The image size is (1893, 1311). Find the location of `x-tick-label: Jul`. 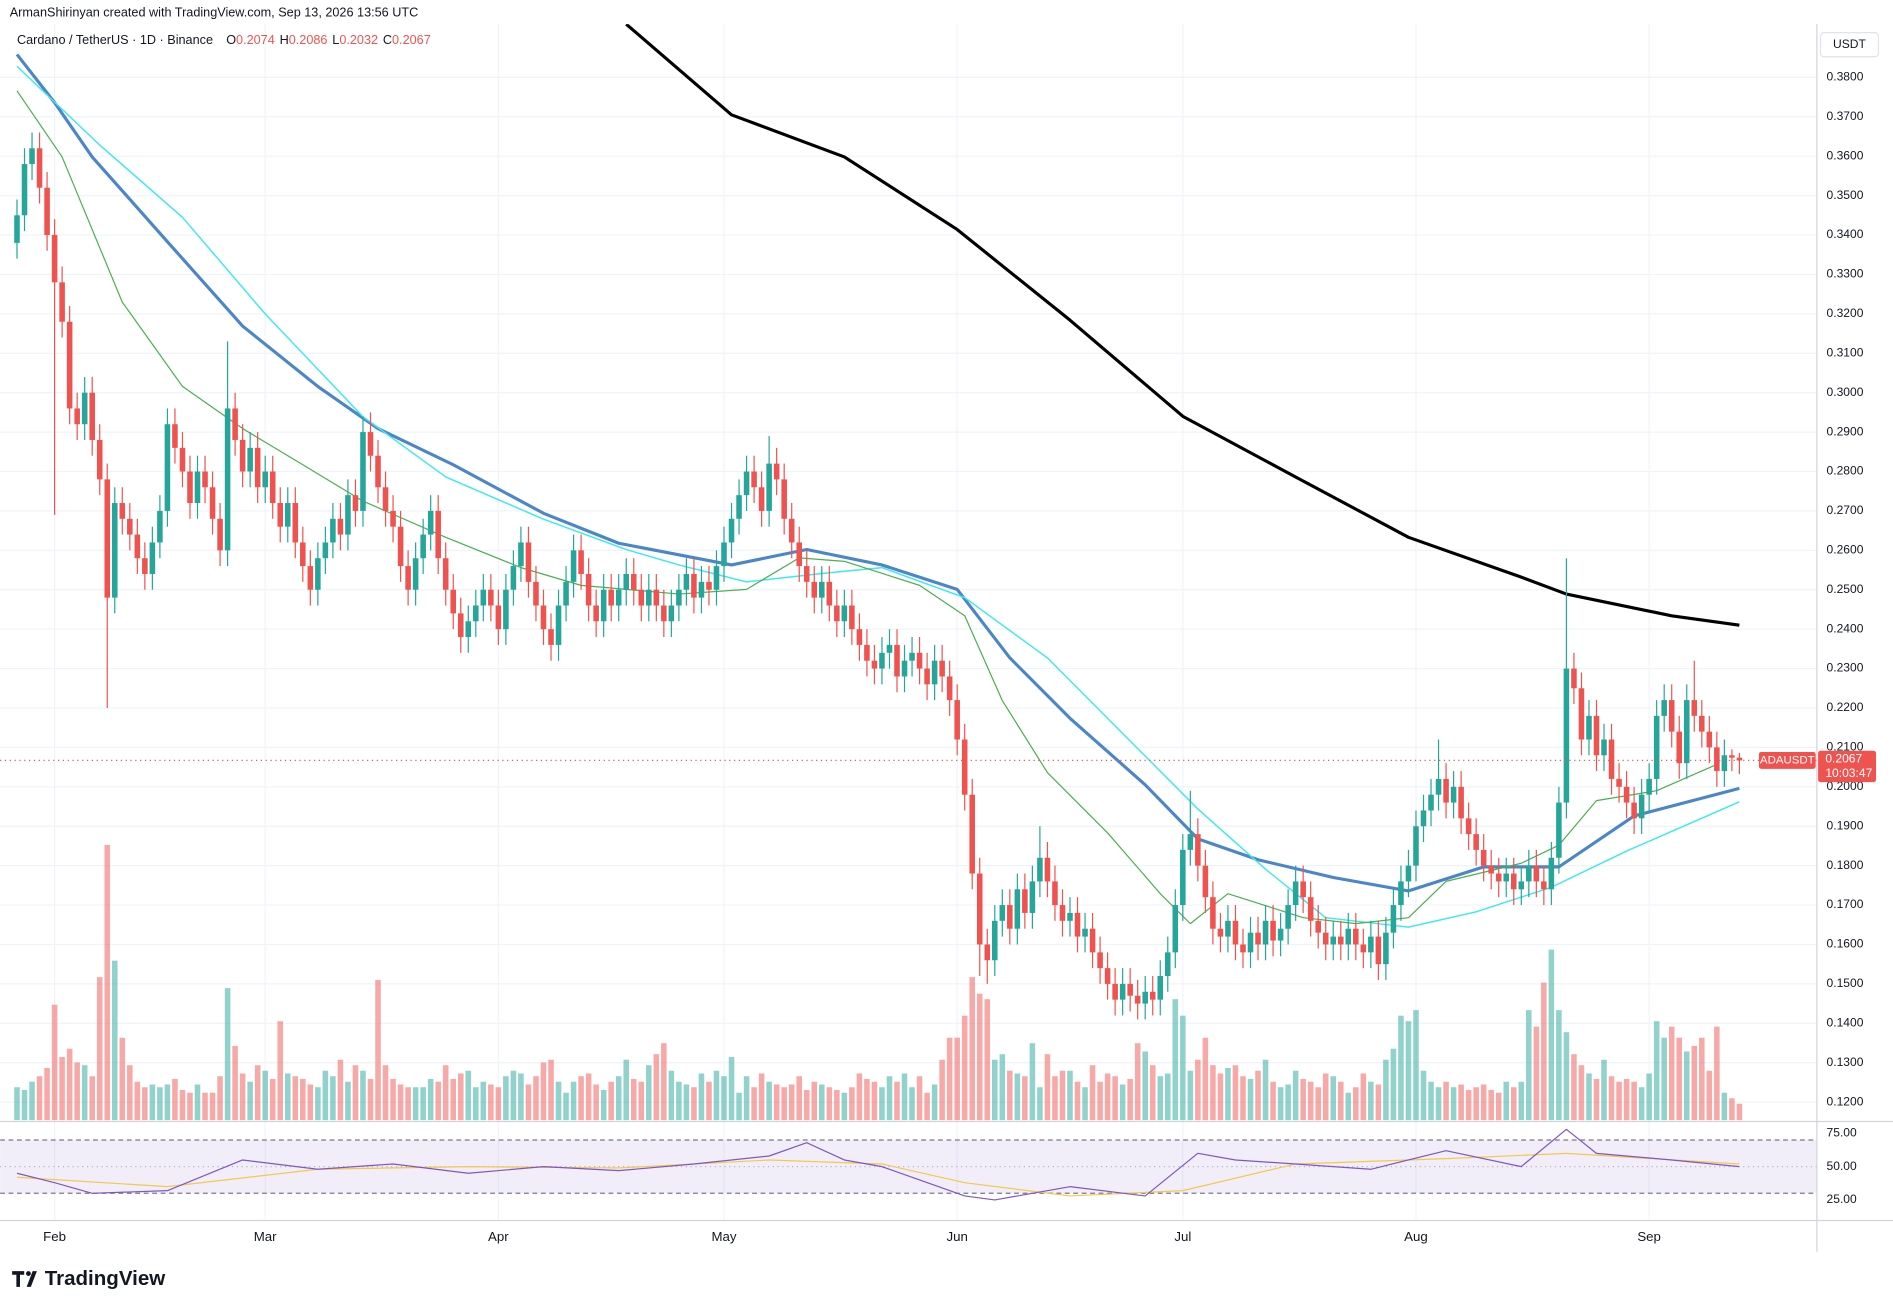

x-tick-label: Jul is located at coordinates (1182, 1236).